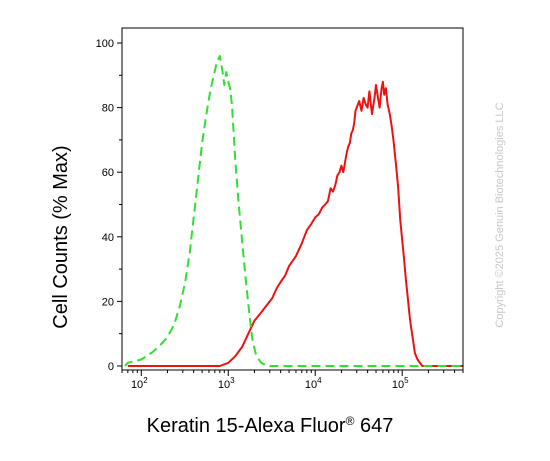  Describe the element at coordinates (406, 380) in the screenshot. I see `x-tick-exponent: 5` at that location.